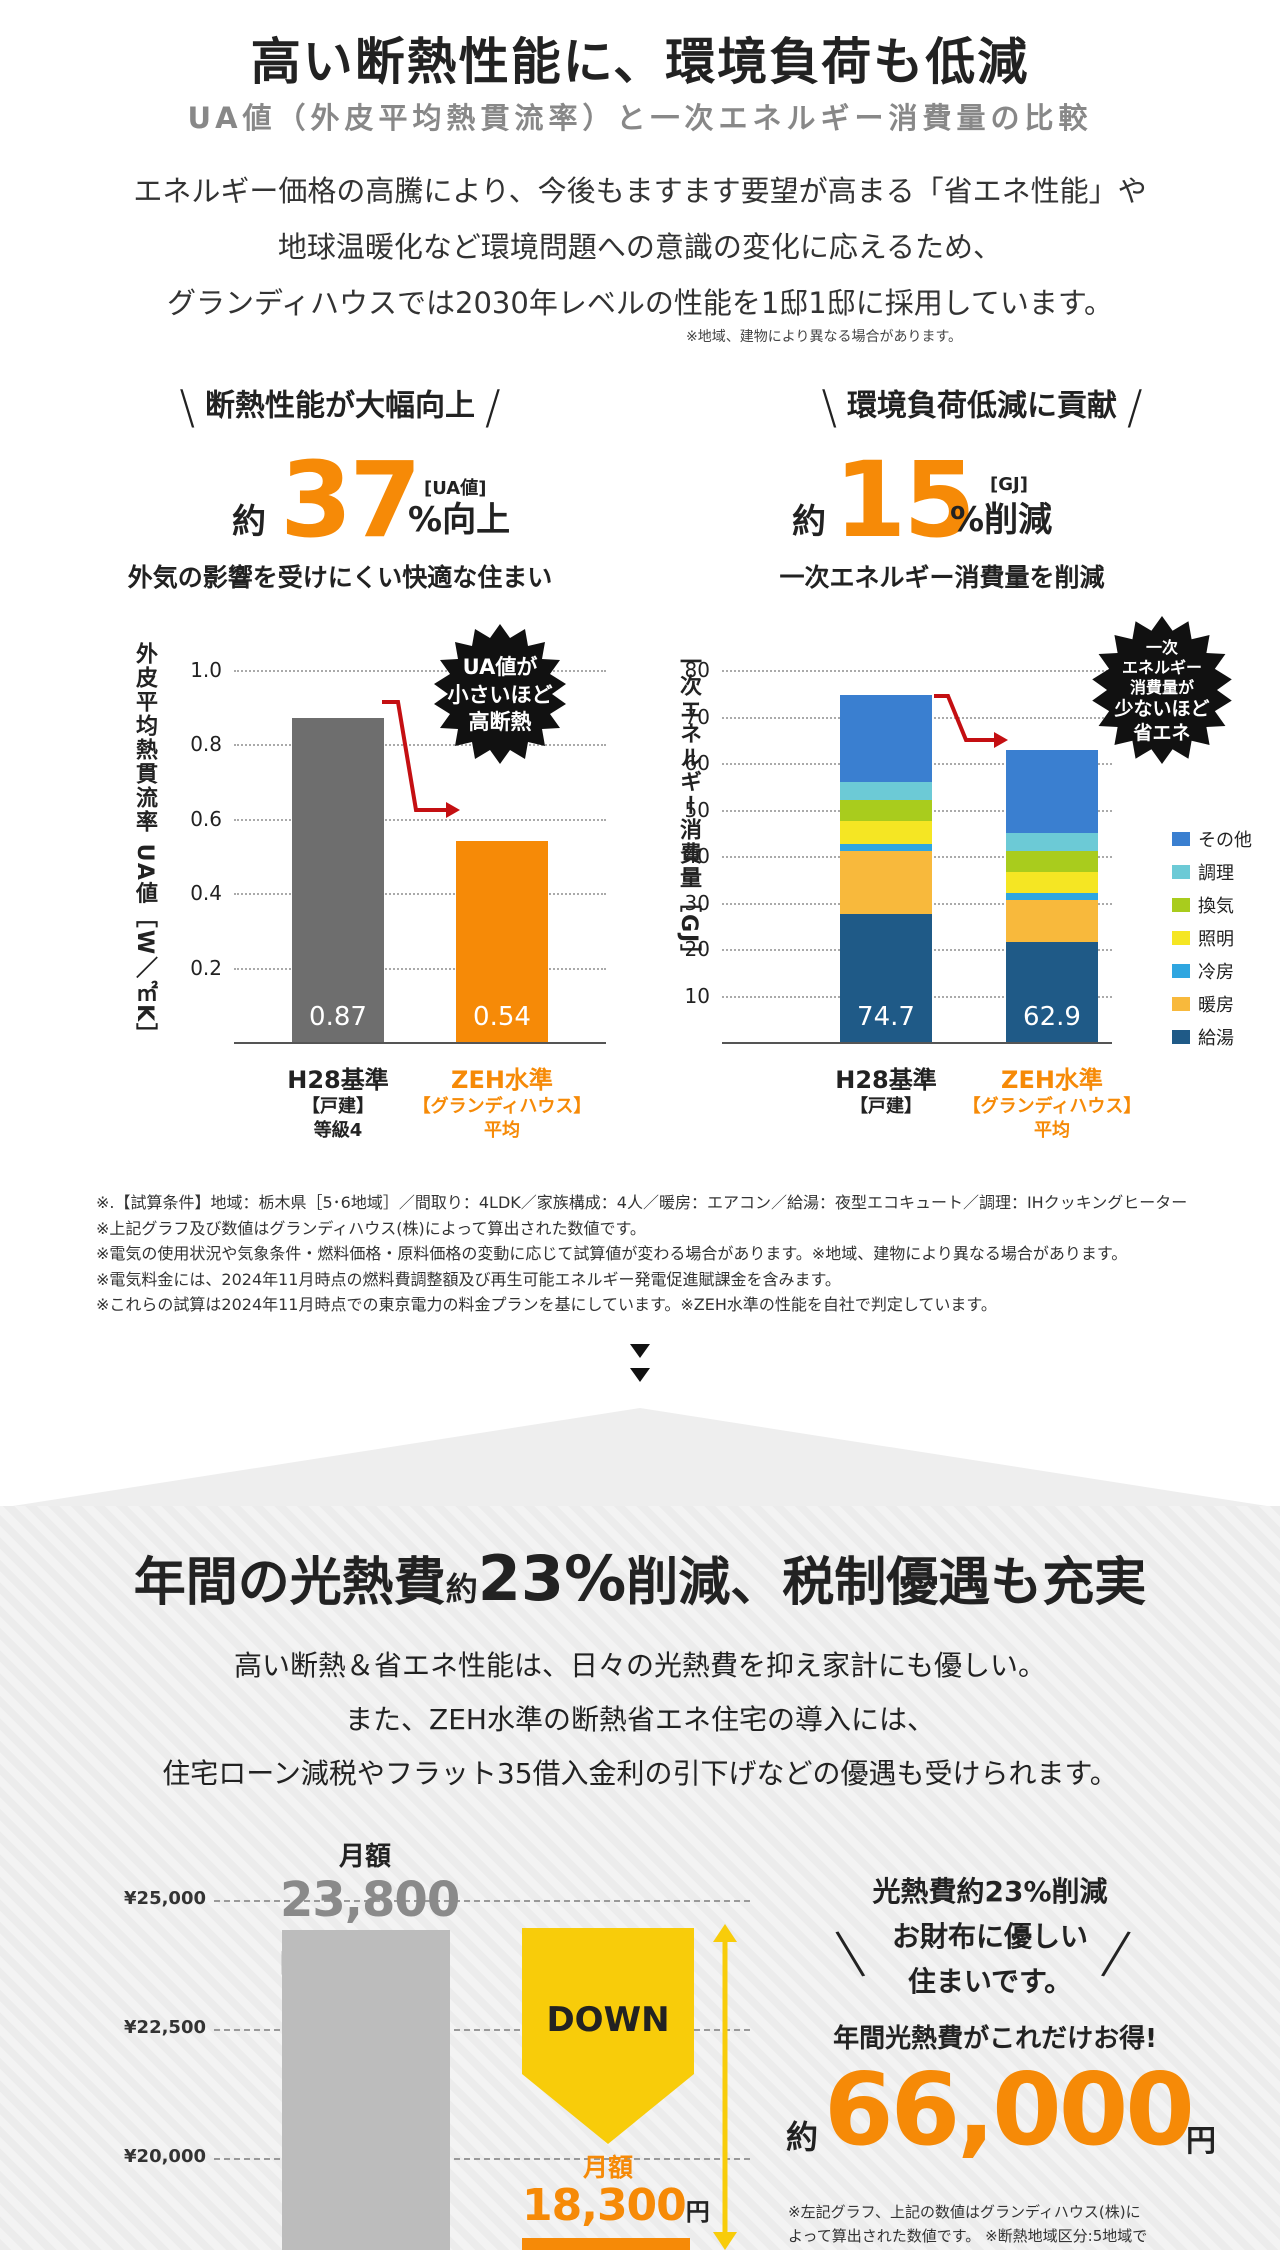 The height and width of the screenshot is (2250, 1280). Describe the element at coordinates (461, 1589) in the screenshot. I see `section2-title-yaku: 約` at that location.